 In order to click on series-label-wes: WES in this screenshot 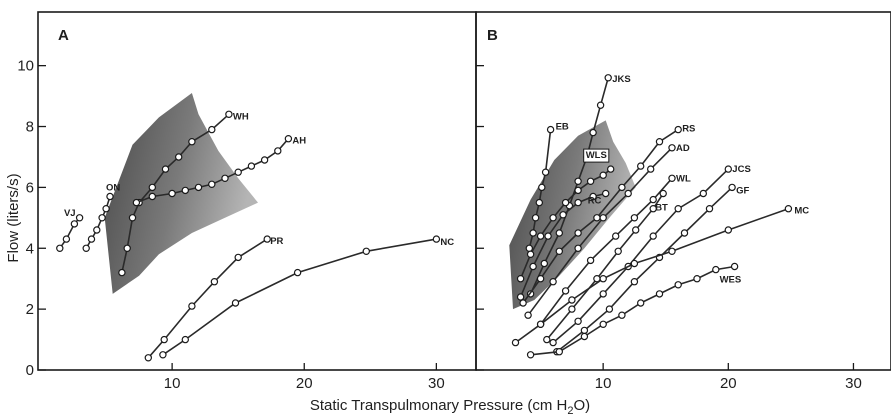, I will do `click(731, 280)`.